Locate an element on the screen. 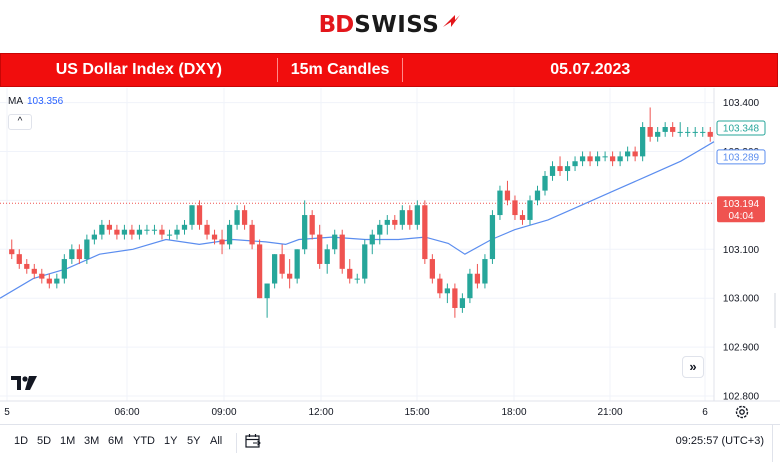 This screenshot has width=780, height=462. ma-legend-value: 103.356 is located at coordinates (45, 101).